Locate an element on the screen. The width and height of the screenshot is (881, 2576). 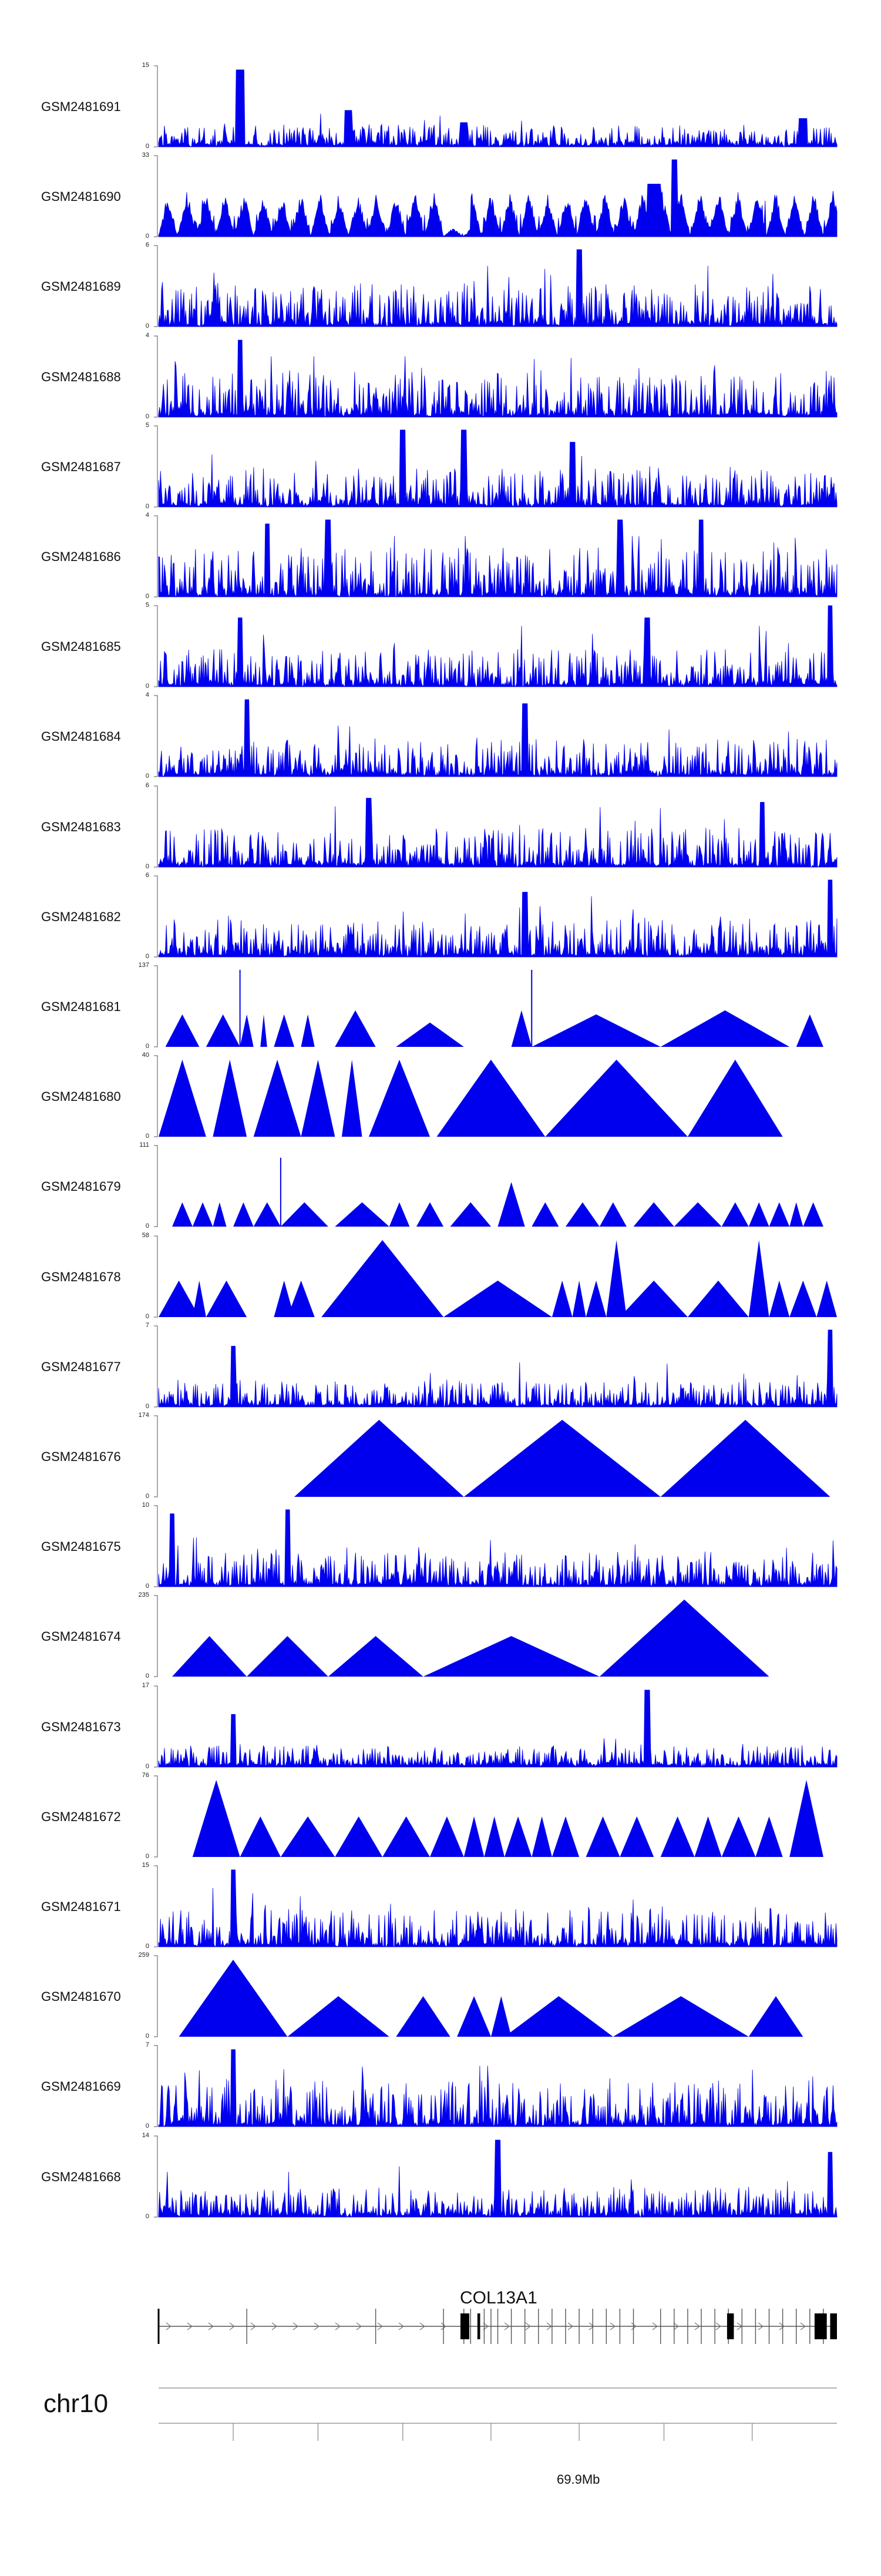
y-max-tick-label: 17 is located at coordinates (146, 1685).